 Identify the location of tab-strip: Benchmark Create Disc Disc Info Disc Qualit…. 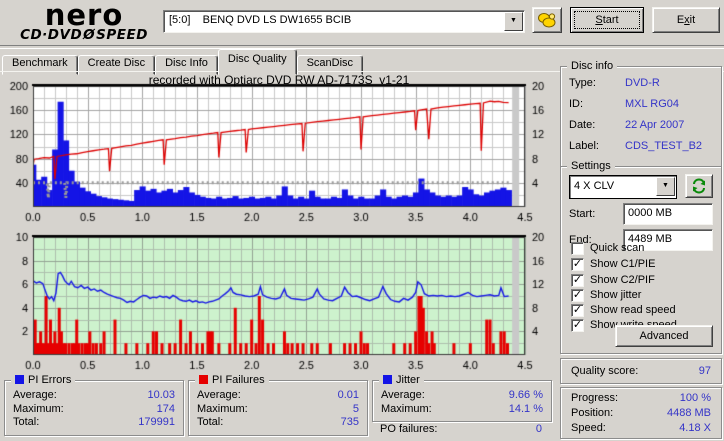
(183, 62).